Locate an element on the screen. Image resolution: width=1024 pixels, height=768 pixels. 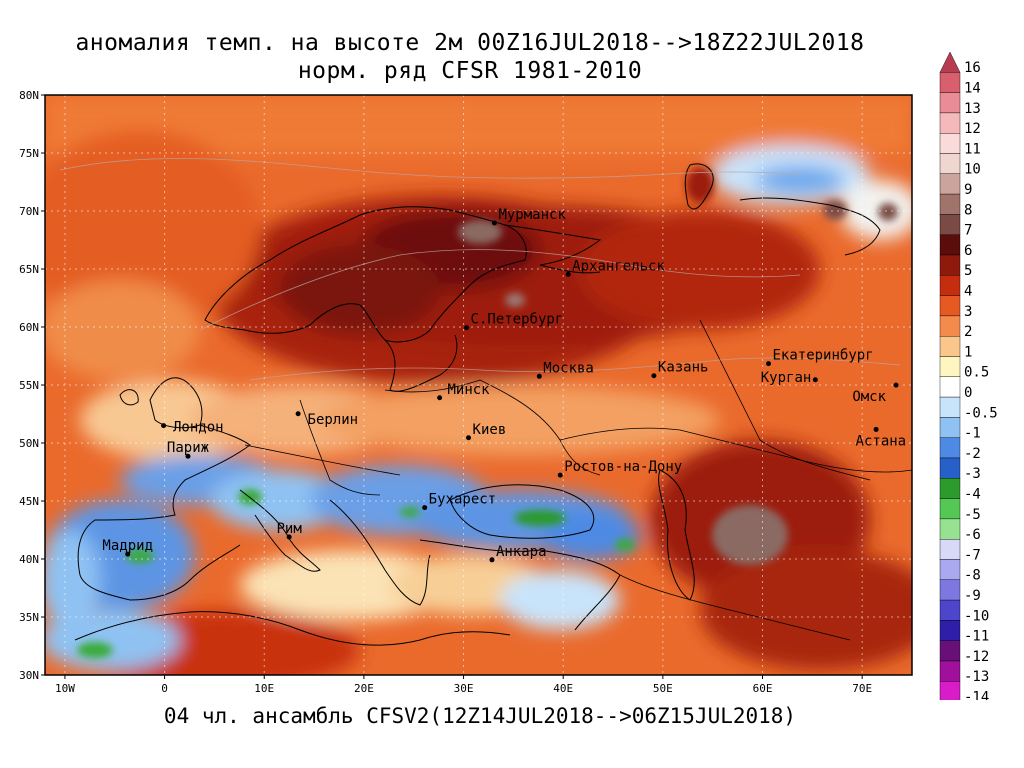
lat-tick-label: 50N is located at coordinates (29, 443).